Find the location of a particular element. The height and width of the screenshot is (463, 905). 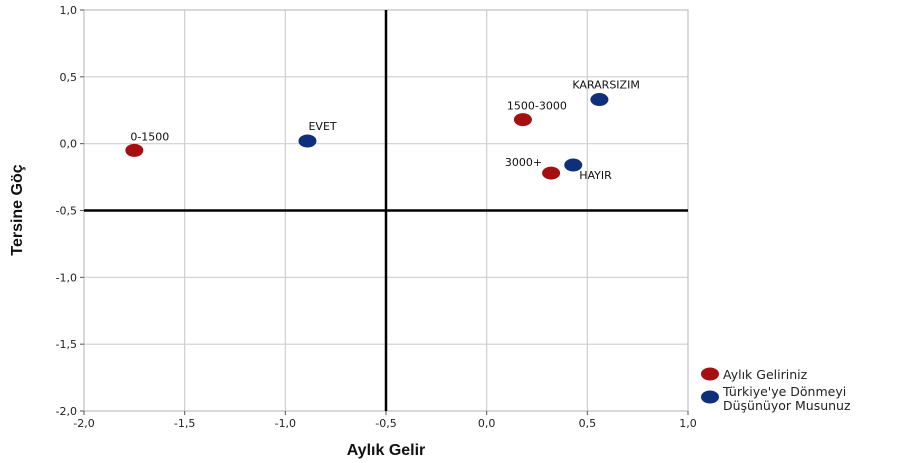

x-tick-label: 0,5 is located at coordinates (588, 423).